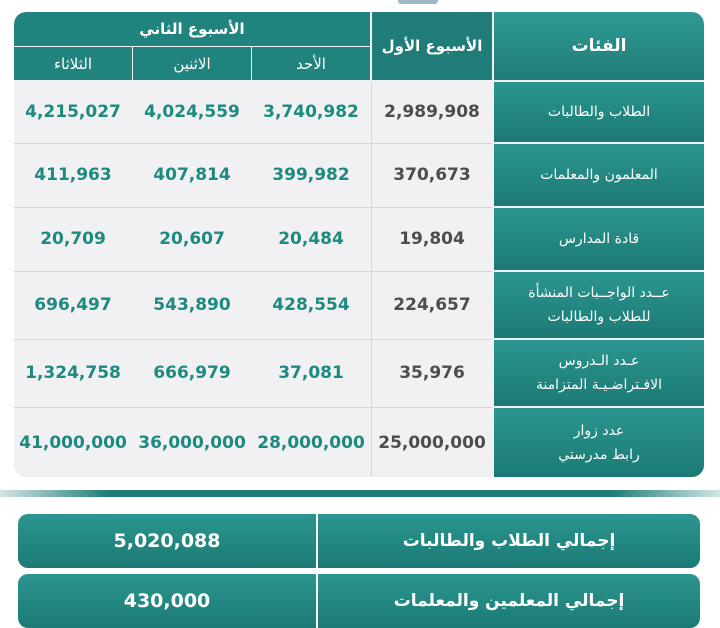  I want to click on tuesday-value: 411,963, so click(73, 175).